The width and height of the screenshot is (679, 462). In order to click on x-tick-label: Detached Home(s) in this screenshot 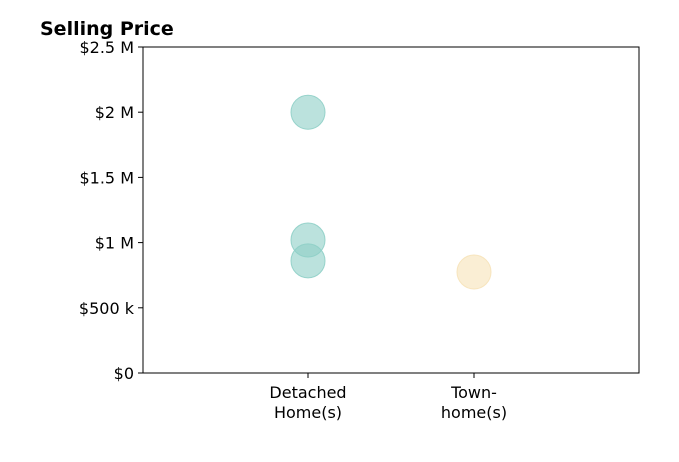, I will do `click(307, 402)`.